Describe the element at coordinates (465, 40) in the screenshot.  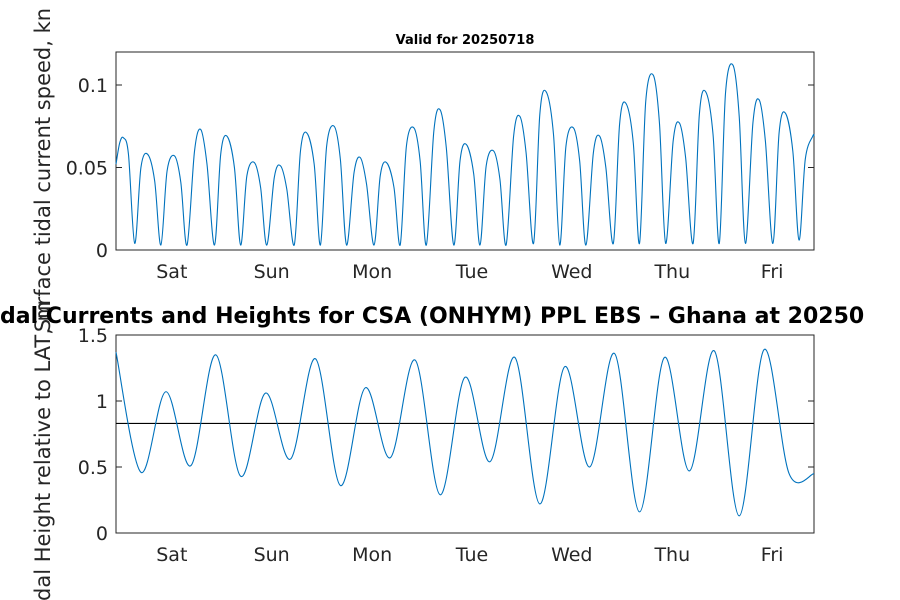
I see `current-speed-title: Valid for 20250718` at that location.